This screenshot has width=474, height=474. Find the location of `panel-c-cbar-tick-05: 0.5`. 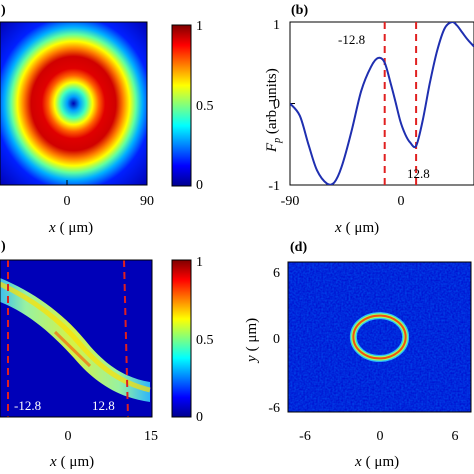

panel-c-cbar-tick-05: 0.5 is located at coordinates (205, 340).